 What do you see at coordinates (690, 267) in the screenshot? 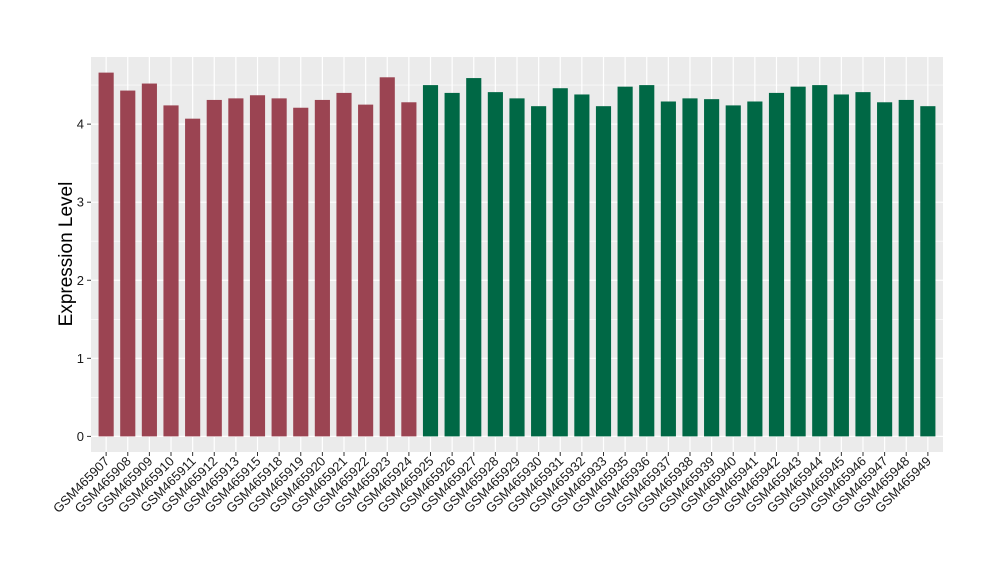
I see `bar-GSM465938` at bounding box center [690, 267].